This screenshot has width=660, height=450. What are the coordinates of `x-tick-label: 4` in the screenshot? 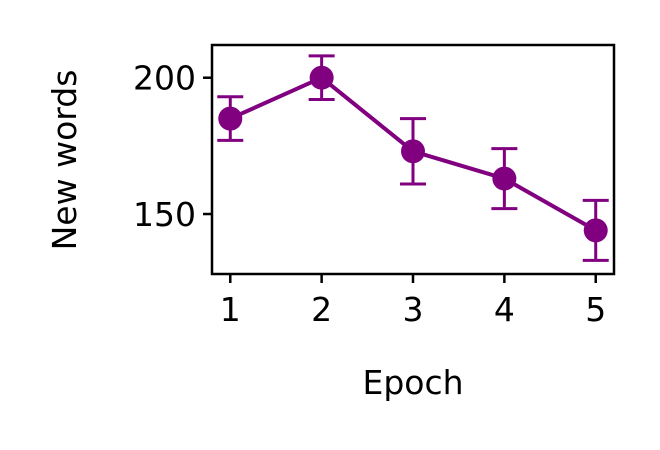 It's located at (504, 309).